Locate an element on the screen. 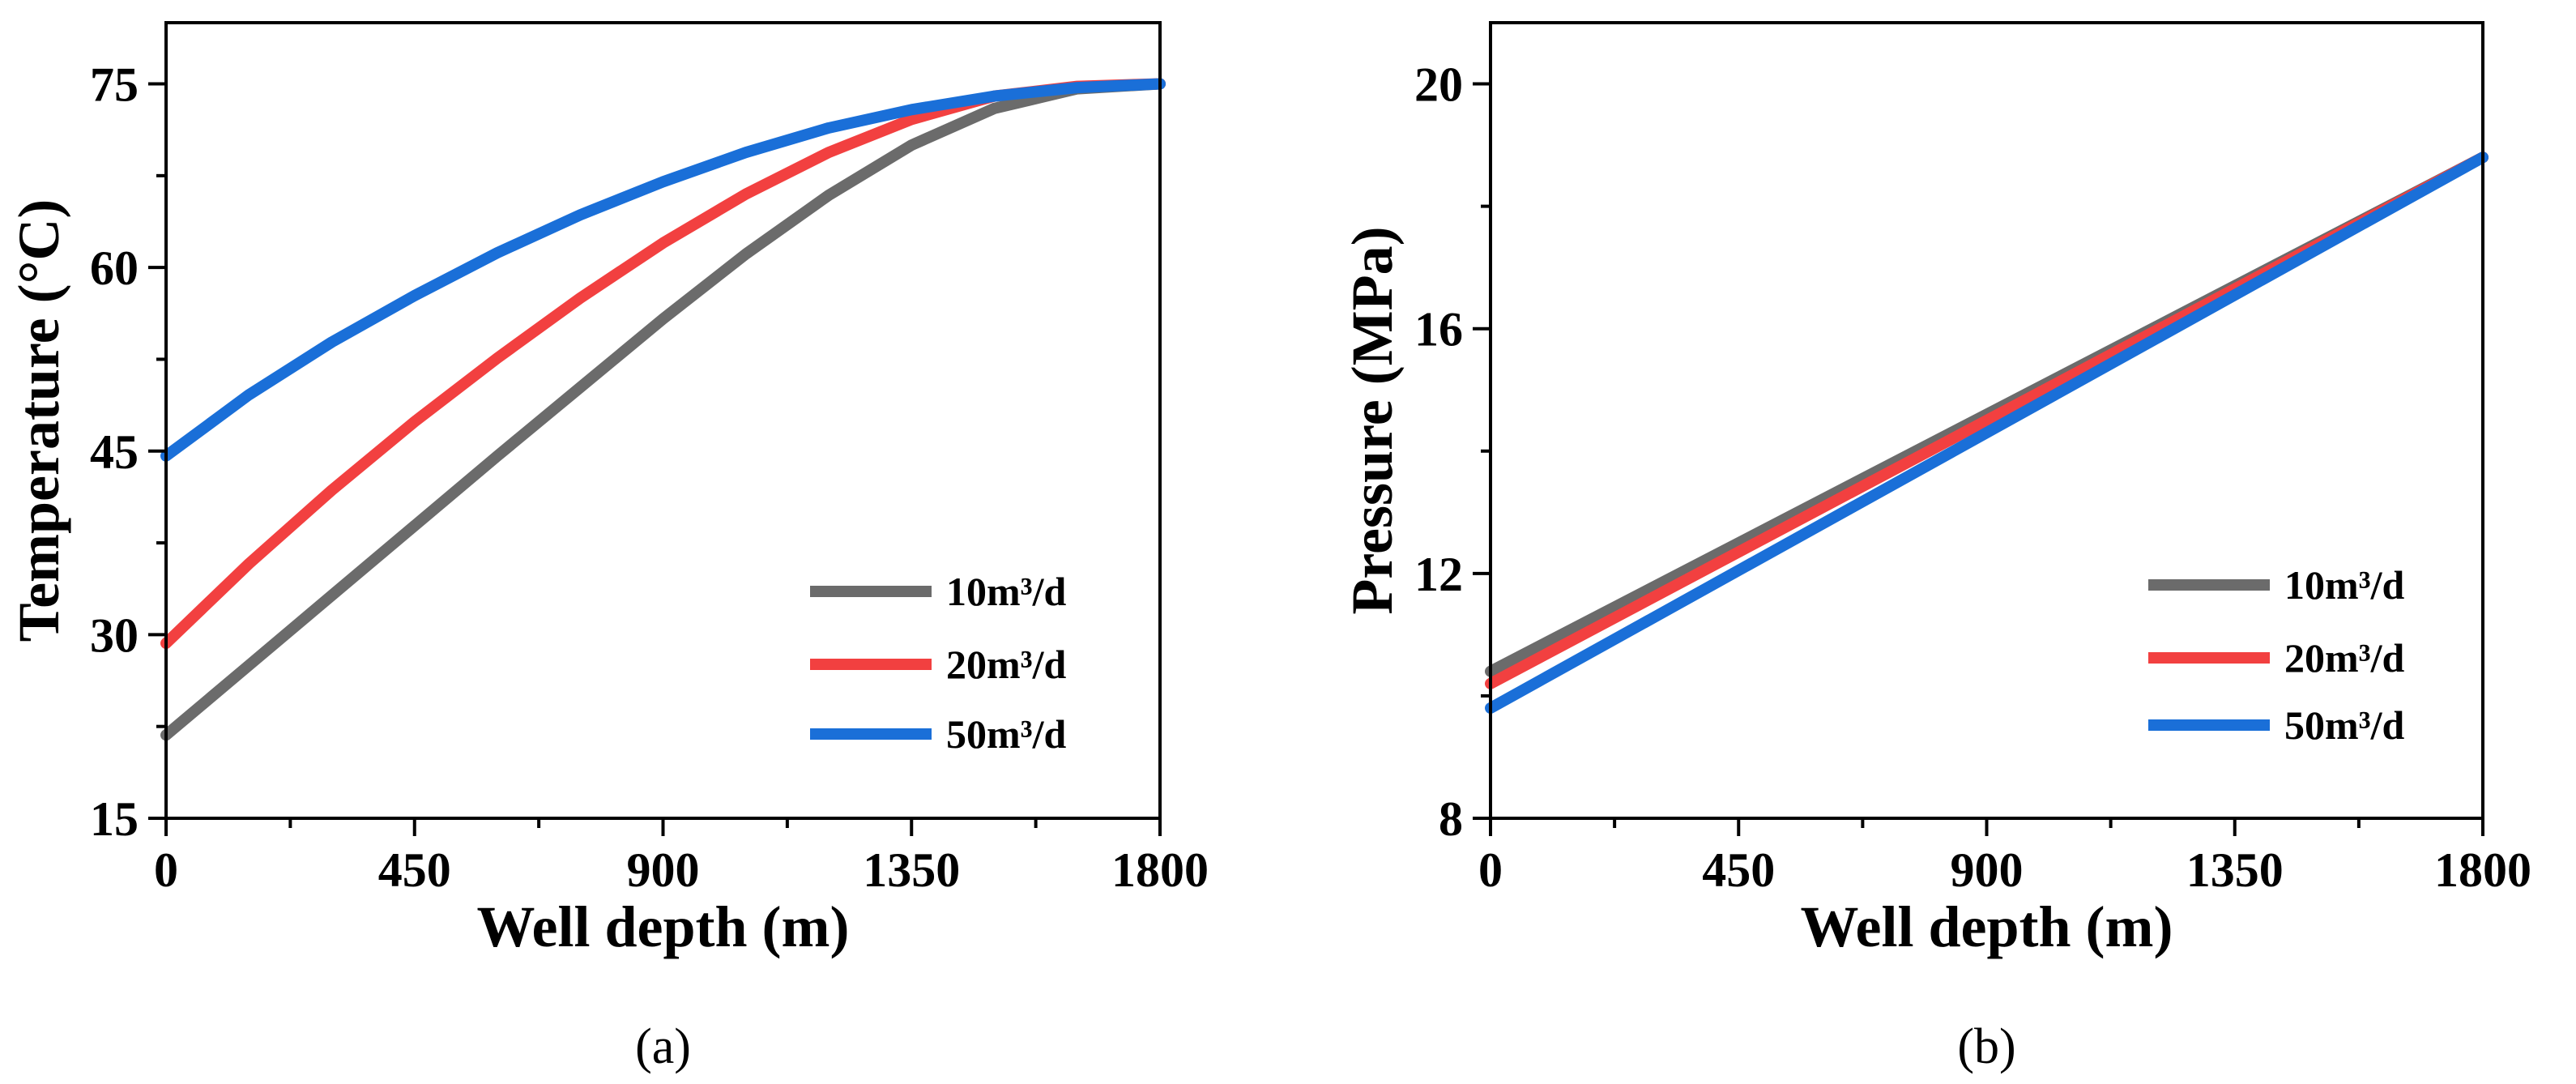  pressure-x-tick-label: 1800 is located at coordinates (2483, 870).